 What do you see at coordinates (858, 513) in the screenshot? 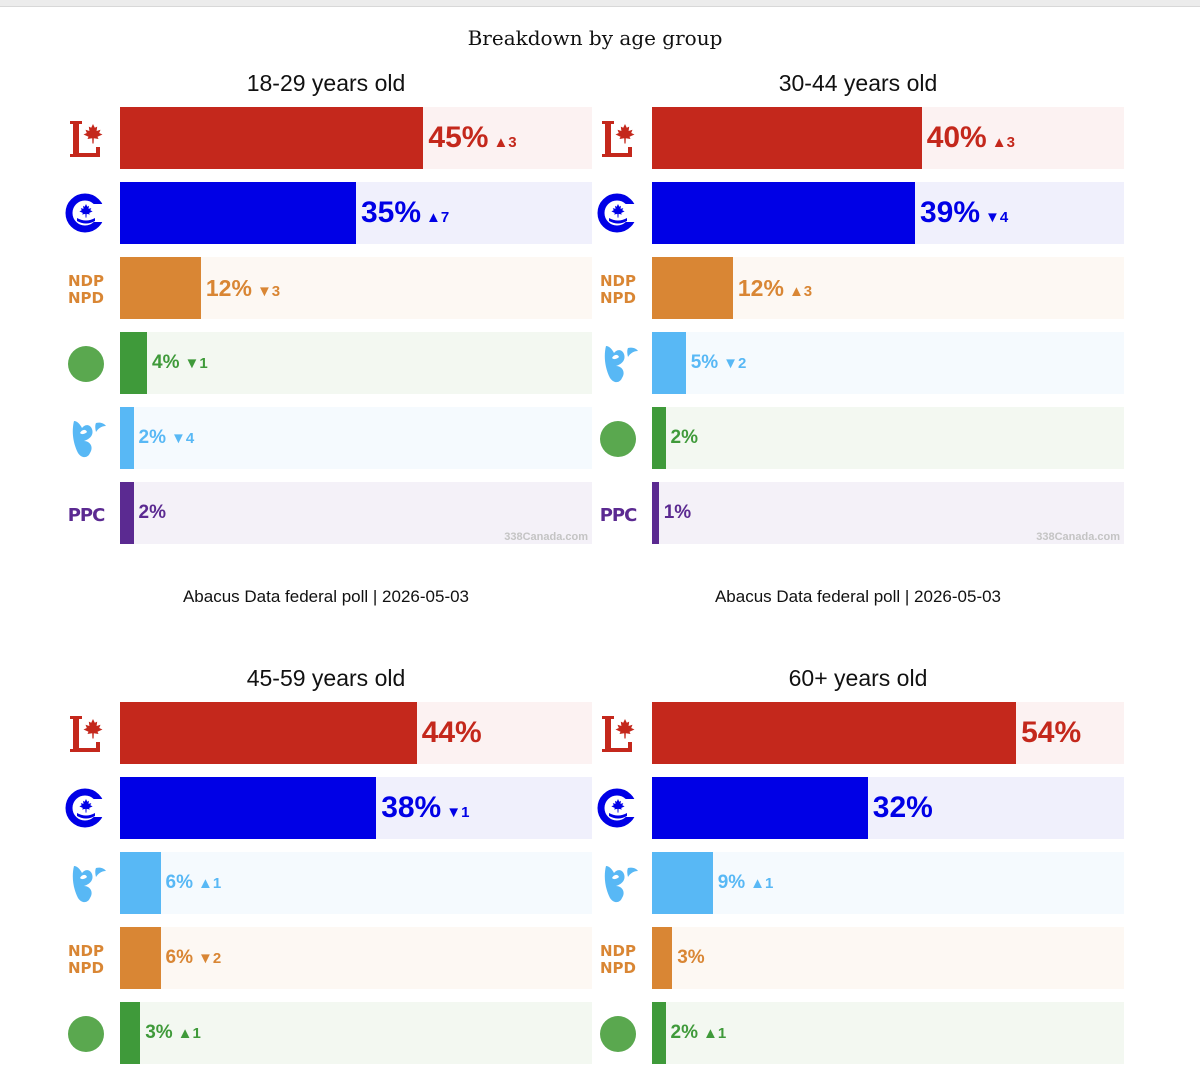
I see `bar-row-ppc: PPC 1% 338Canada.com` at bounding box center [858, 513].